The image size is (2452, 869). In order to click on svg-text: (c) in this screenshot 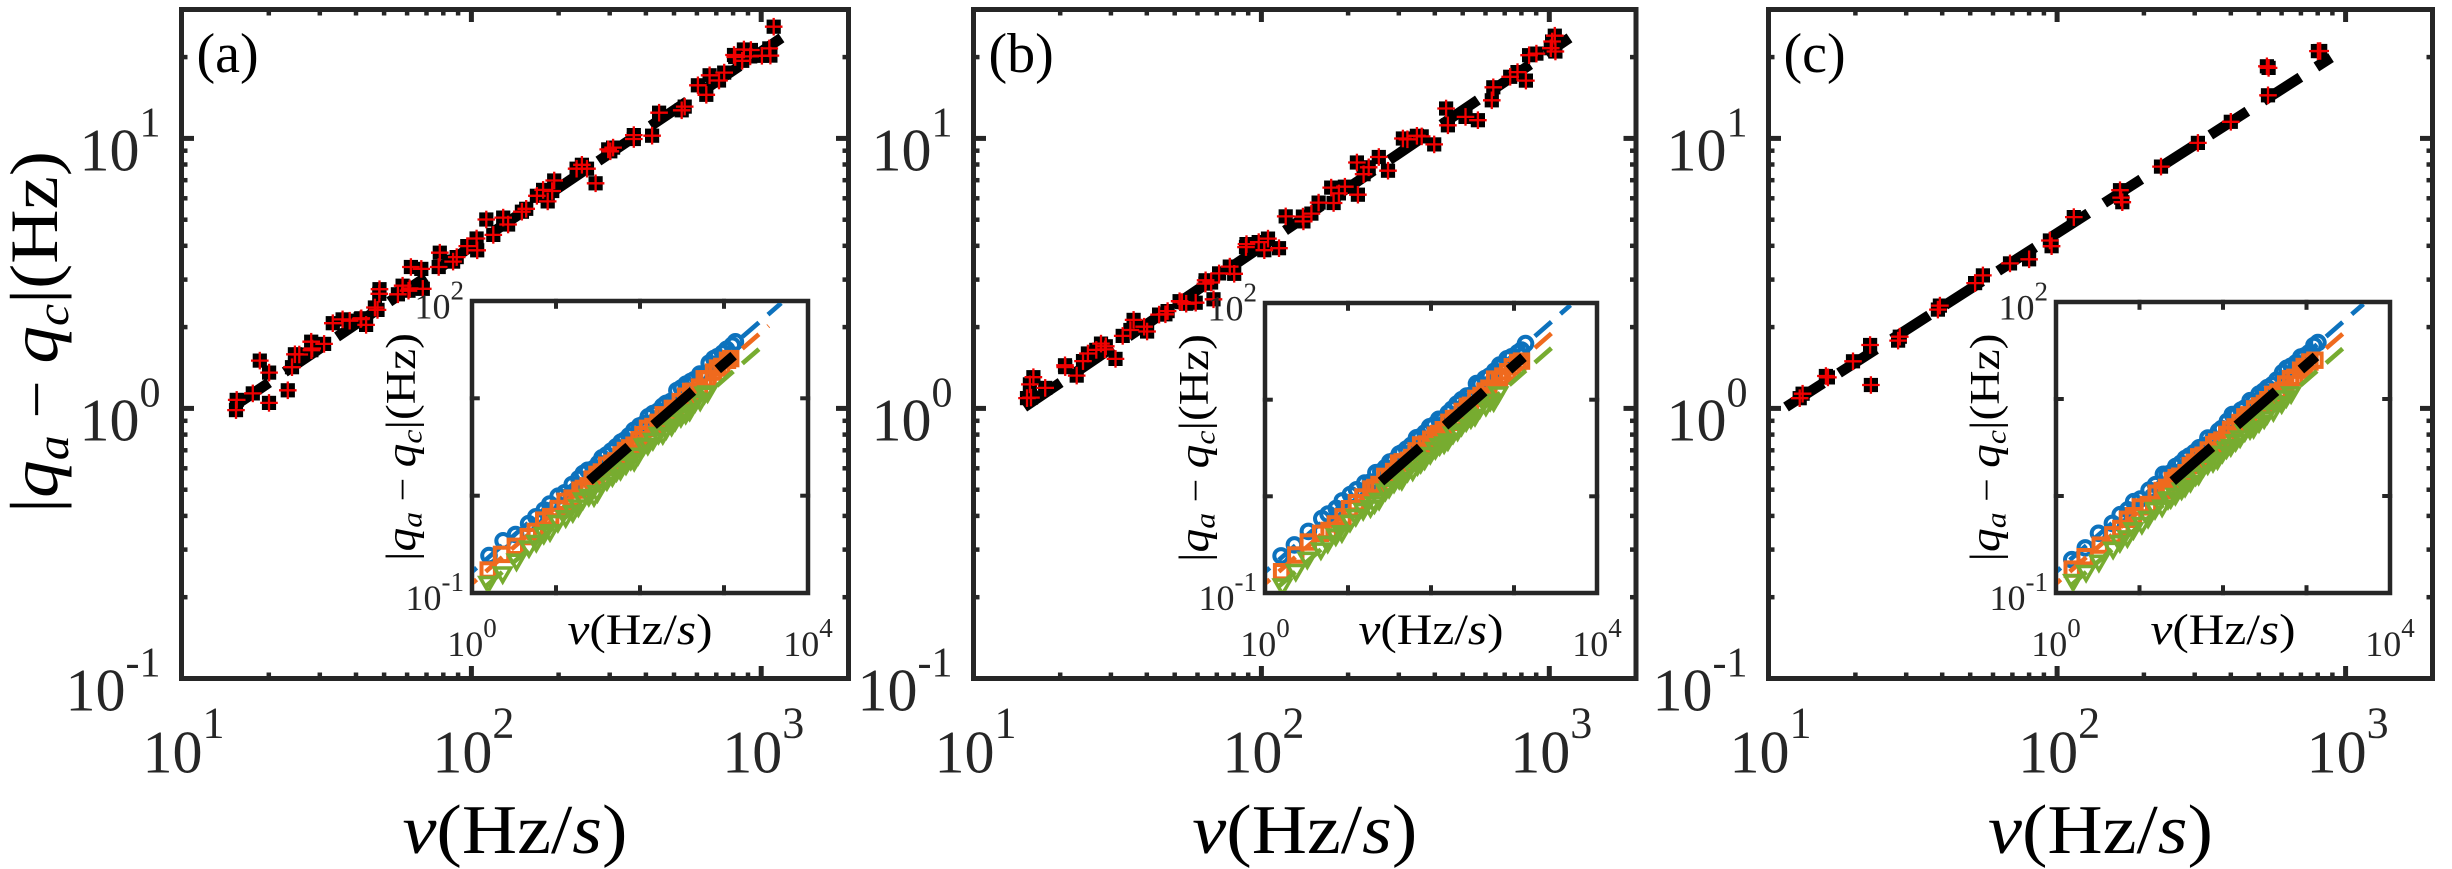, I will do `click(1815, 54)`.